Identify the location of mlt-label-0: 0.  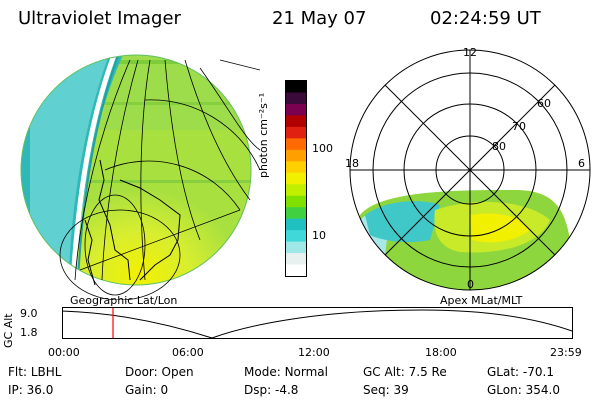
(470, 284).